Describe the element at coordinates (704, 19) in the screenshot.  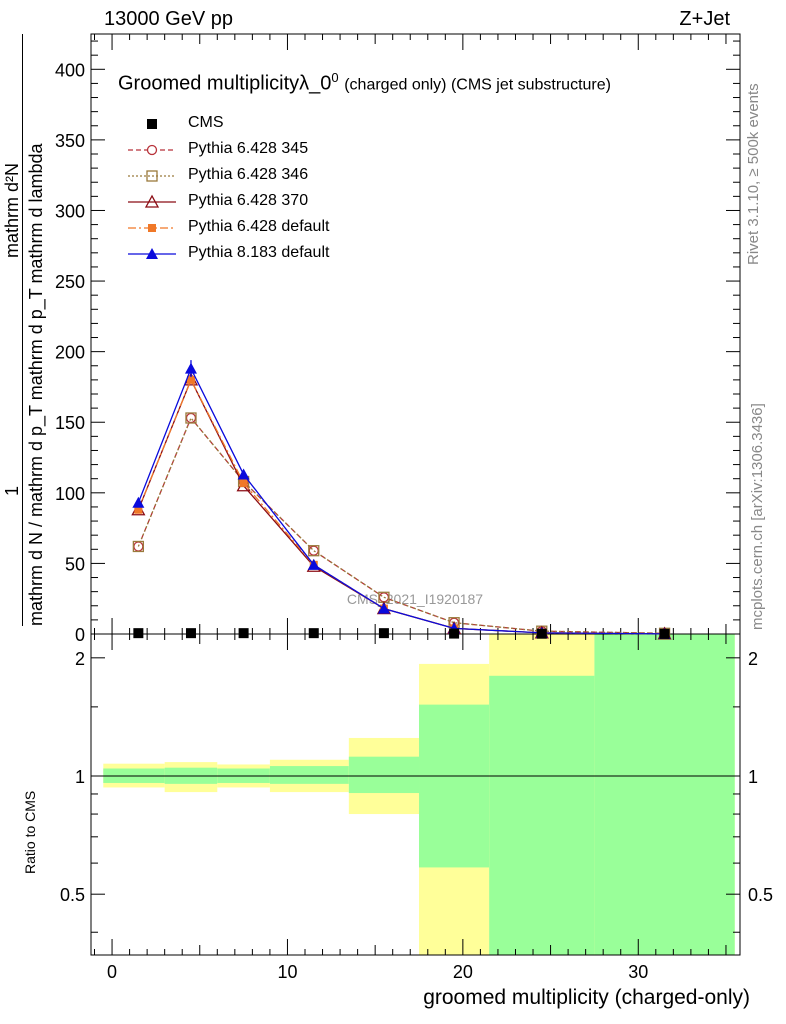
I see `process-label: Z+Jet` at that location.